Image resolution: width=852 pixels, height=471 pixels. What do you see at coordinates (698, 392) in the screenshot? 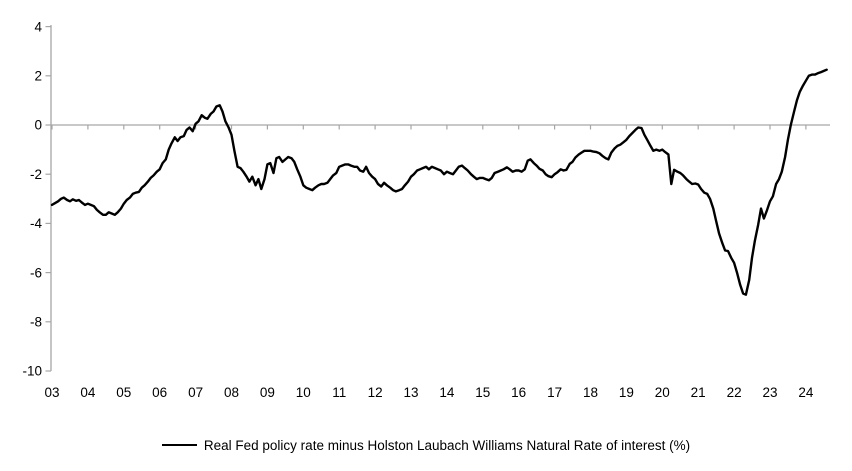
I see `x-tick-label: 21` at bounding box center [698, 392].